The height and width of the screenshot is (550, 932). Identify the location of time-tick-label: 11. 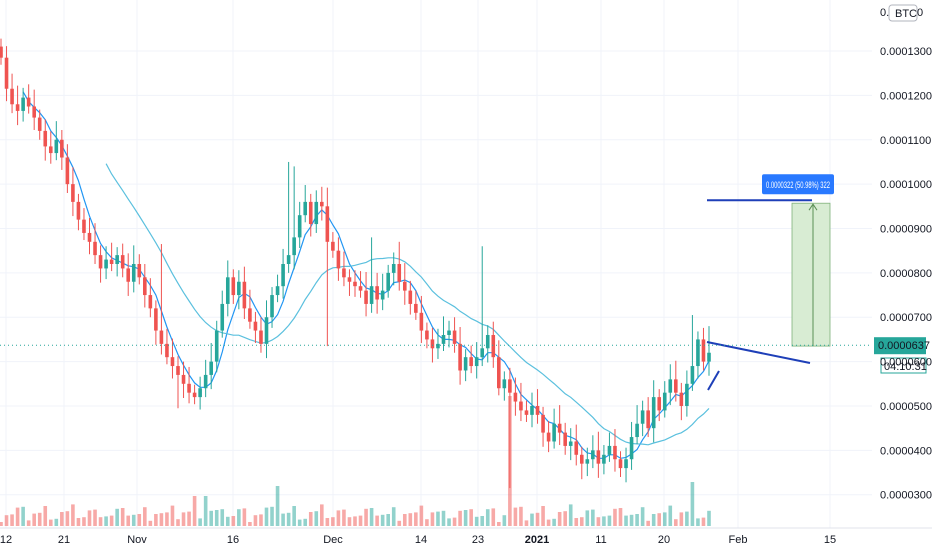
(600, 540).